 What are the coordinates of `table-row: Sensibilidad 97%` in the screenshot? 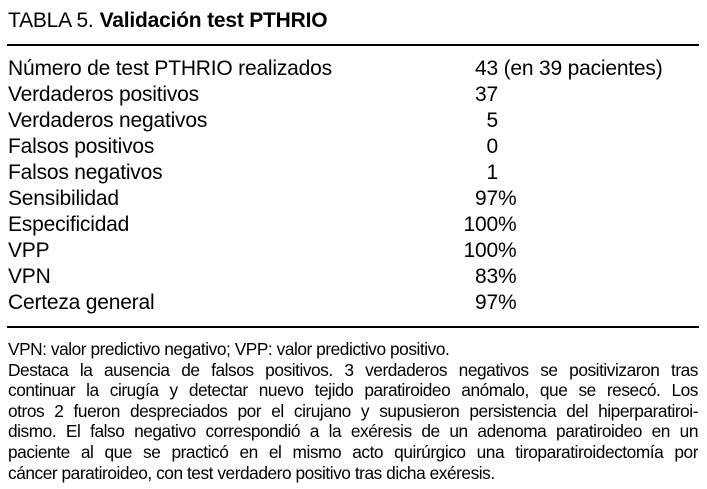 It's located at (353, 199).